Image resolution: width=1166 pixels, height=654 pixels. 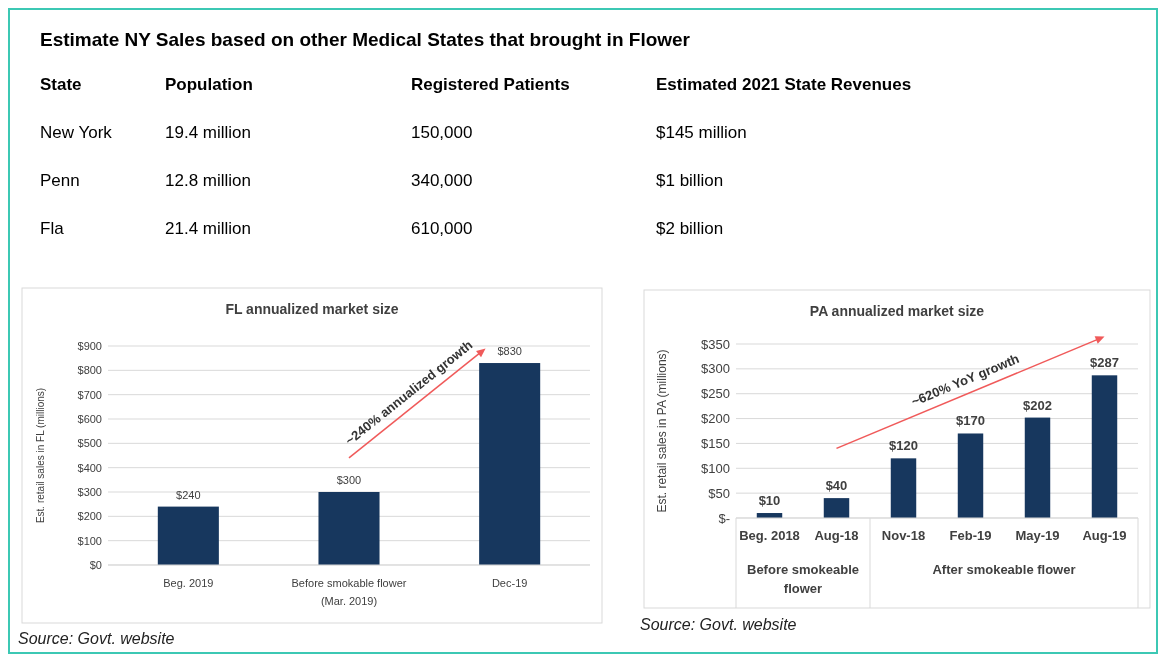 I want to click on text: 150,000, so click(x=442, y=132).